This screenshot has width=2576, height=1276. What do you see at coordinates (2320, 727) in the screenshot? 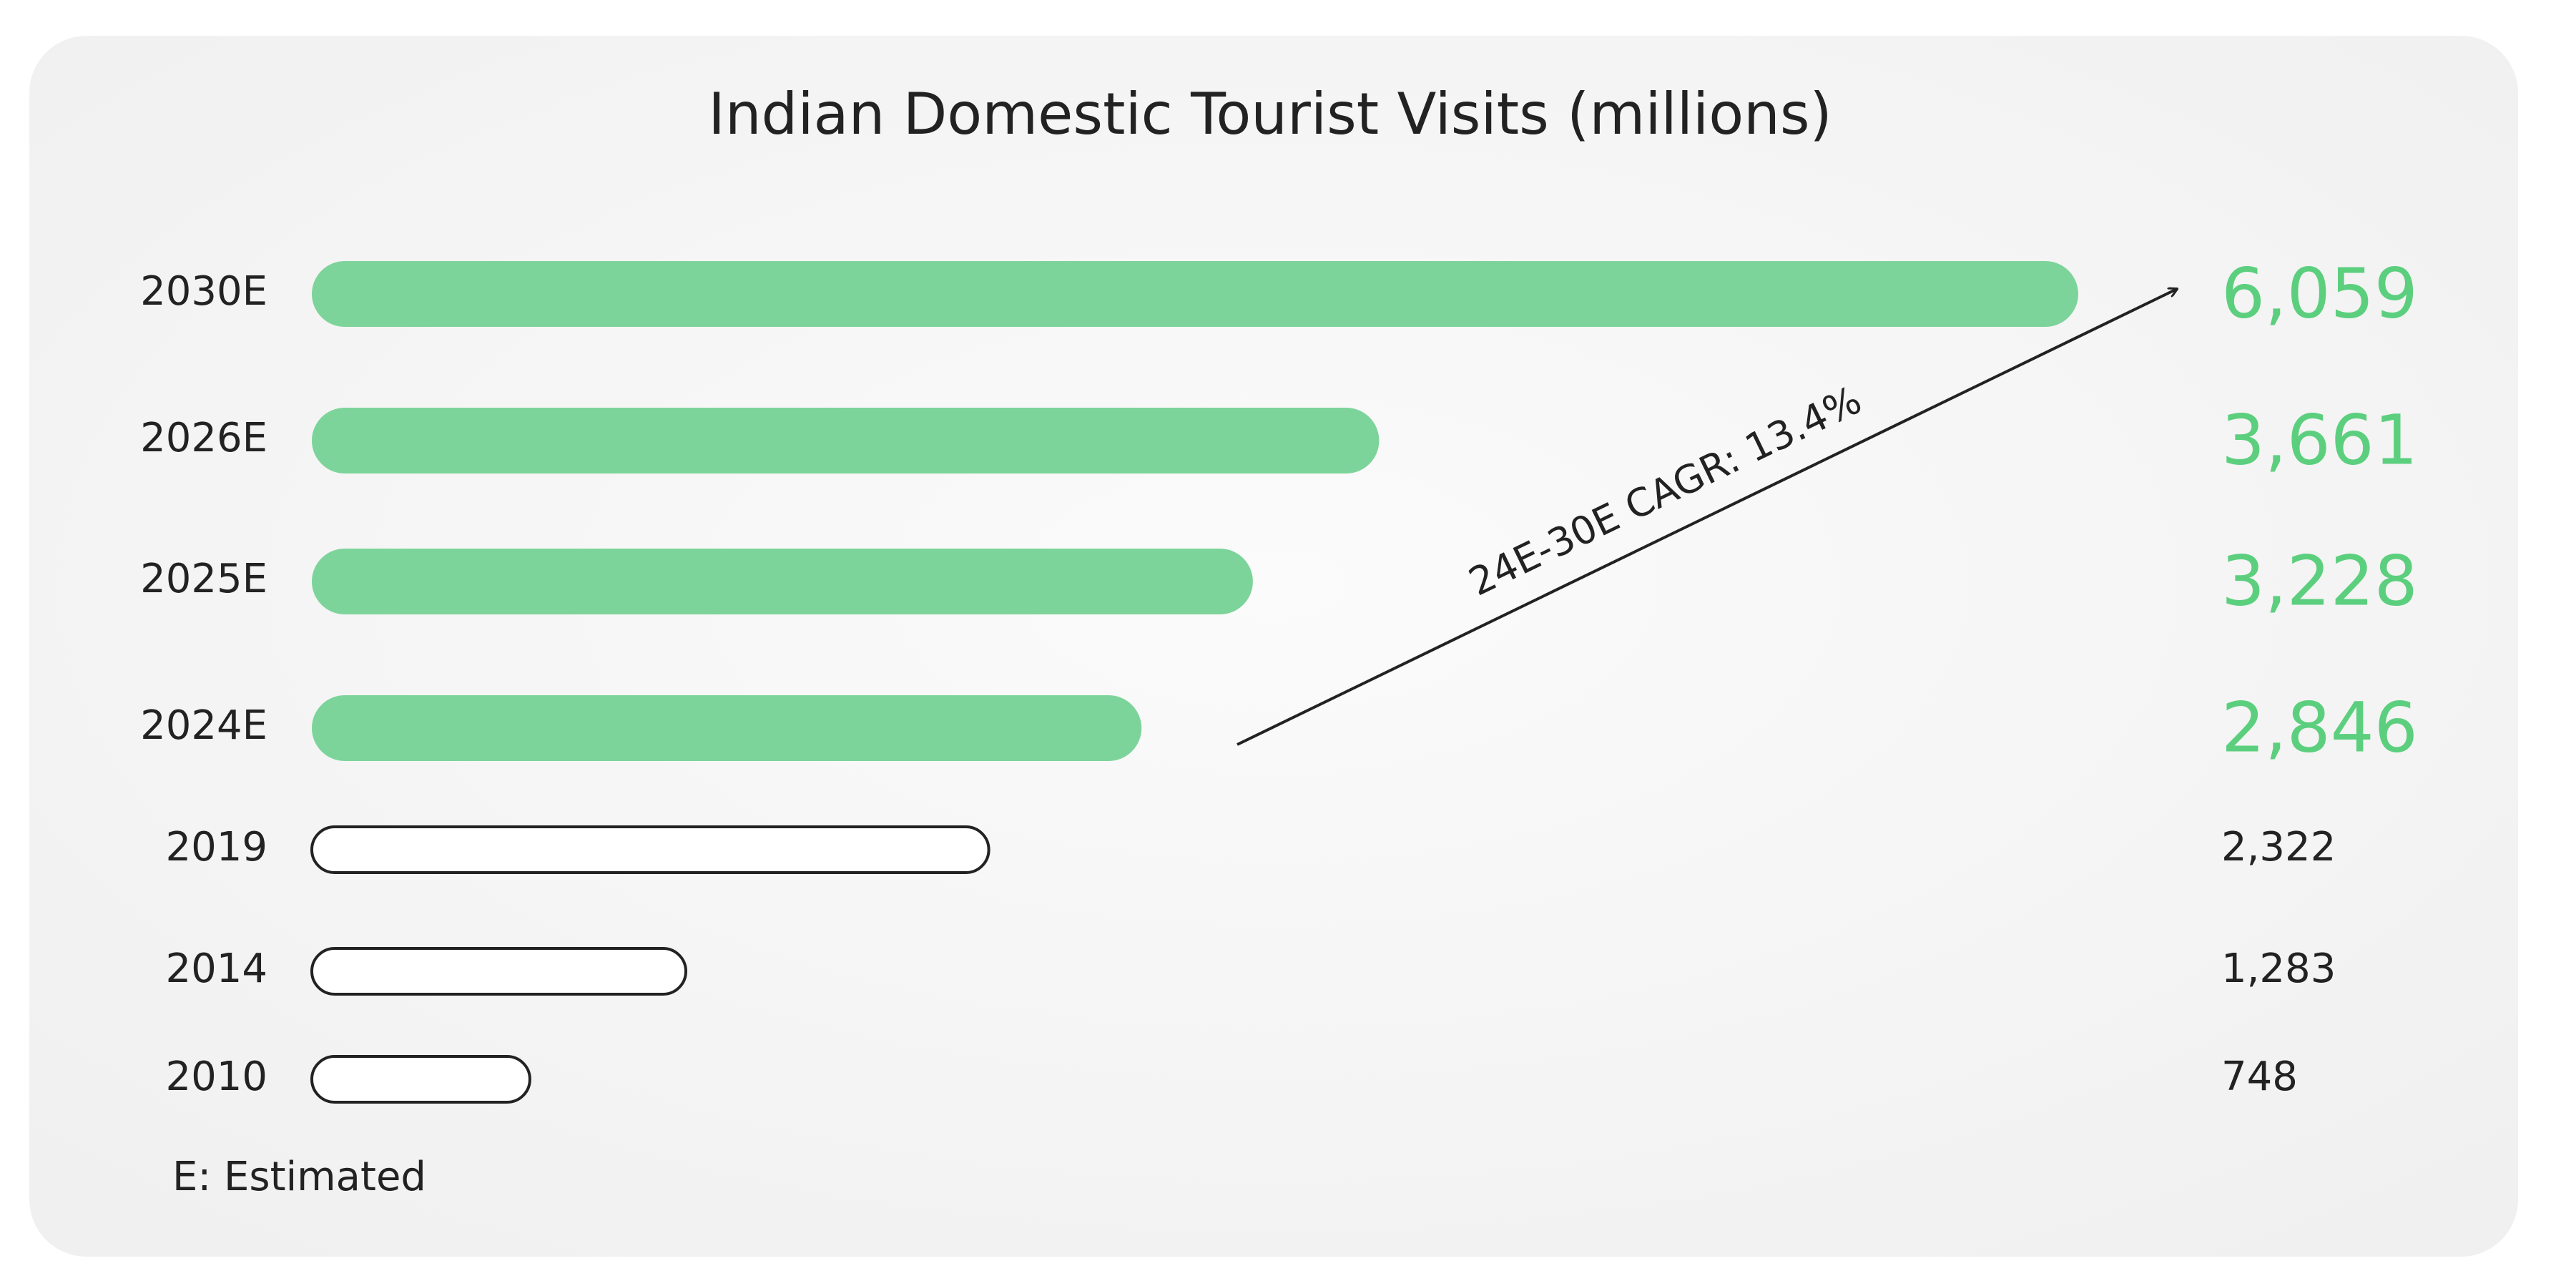
I see `value-label: 2,846` at bounding box center [2320, 727].